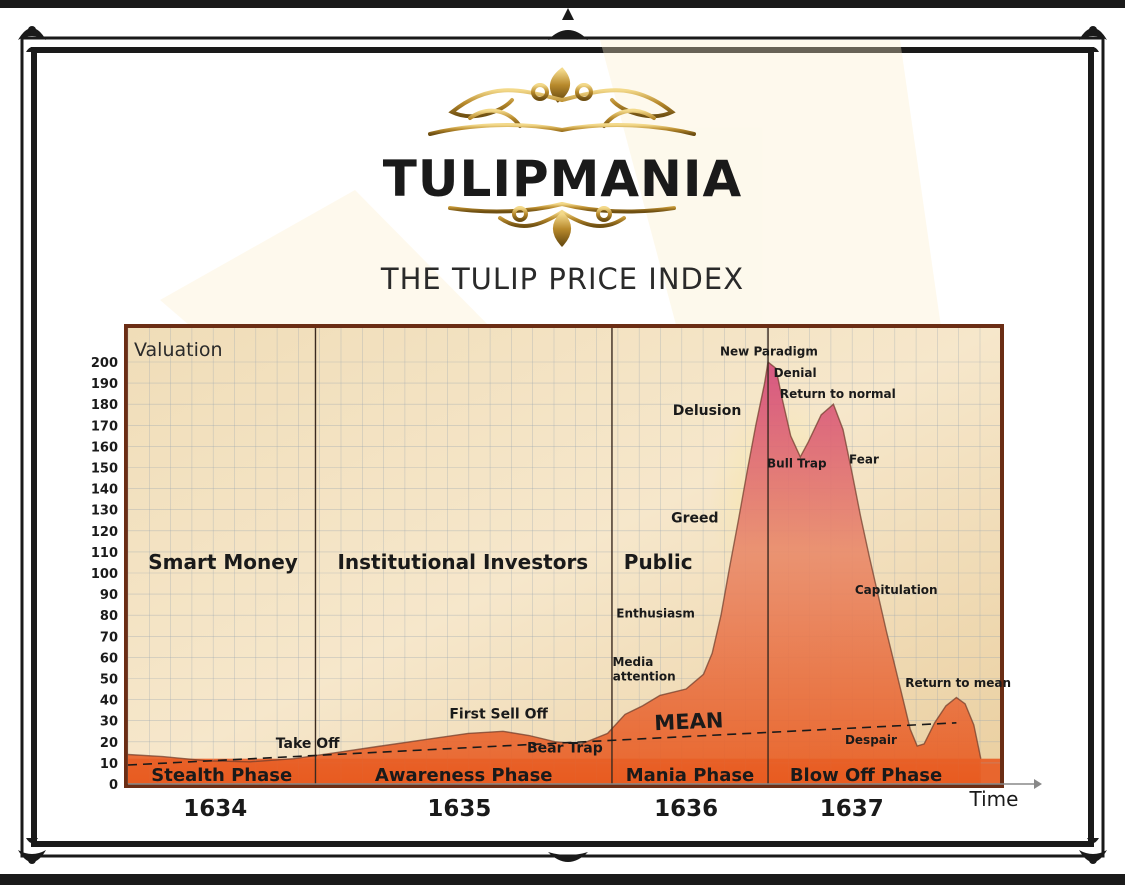 The image size is (1125, 885). Describe the element at coordinates (690, 775) in the screenshot. I see `phase-label: Mania Phase` at that location.